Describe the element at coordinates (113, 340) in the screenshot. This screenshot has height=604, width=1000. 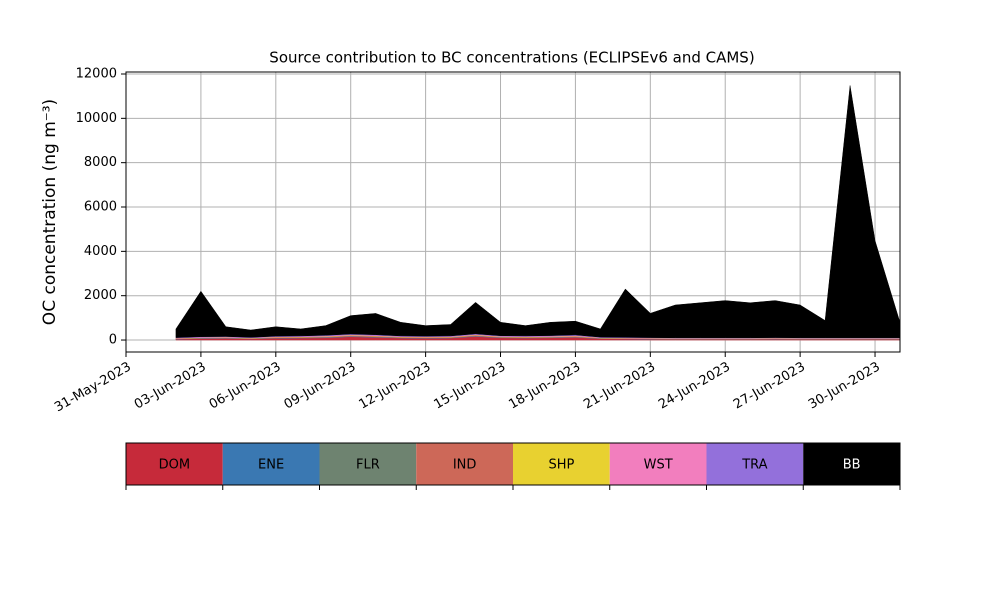
I see `y-tick-label: 0` at that location.